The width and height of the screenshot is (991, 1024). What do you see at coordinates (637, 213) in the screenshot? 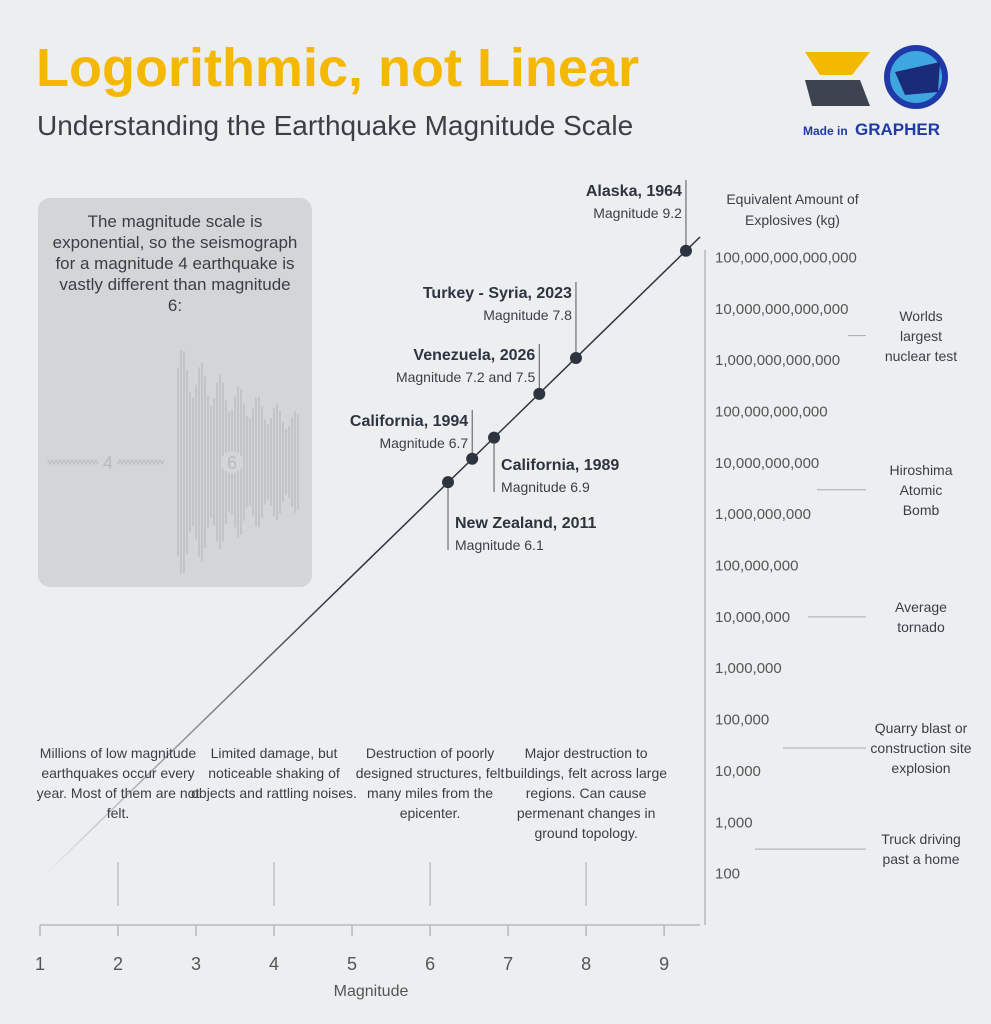
I see `event-magnitude: Magnitude 9.2` at bounding box center [637, 213].